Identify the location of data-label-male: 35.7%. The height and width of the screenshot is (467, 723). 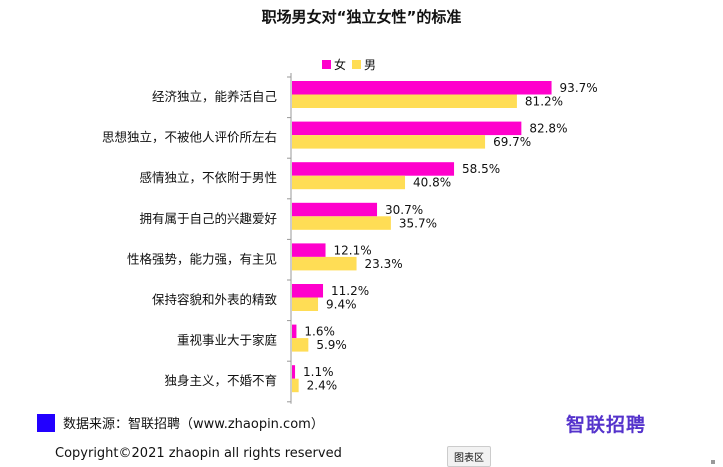
(418, 223).